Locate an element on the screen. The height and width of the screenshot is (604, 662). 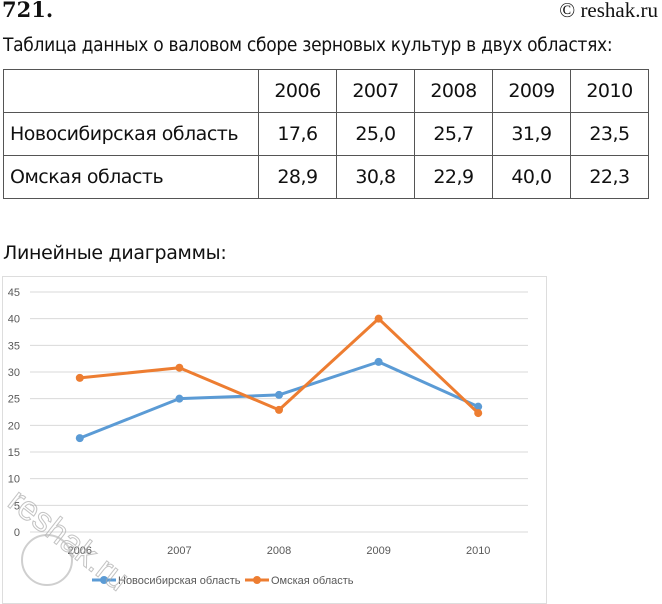
legend-label: Новосибирская область is located at coordinates (179, 581).